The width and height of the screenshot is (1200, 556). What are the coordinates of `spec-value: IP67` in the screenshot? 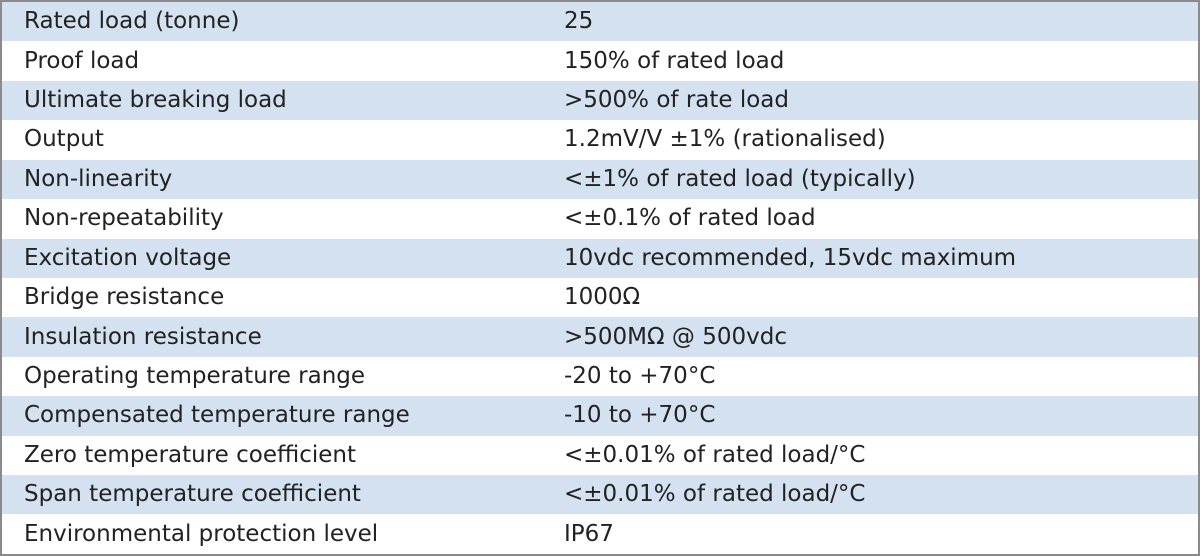 It's located at (589, 533).